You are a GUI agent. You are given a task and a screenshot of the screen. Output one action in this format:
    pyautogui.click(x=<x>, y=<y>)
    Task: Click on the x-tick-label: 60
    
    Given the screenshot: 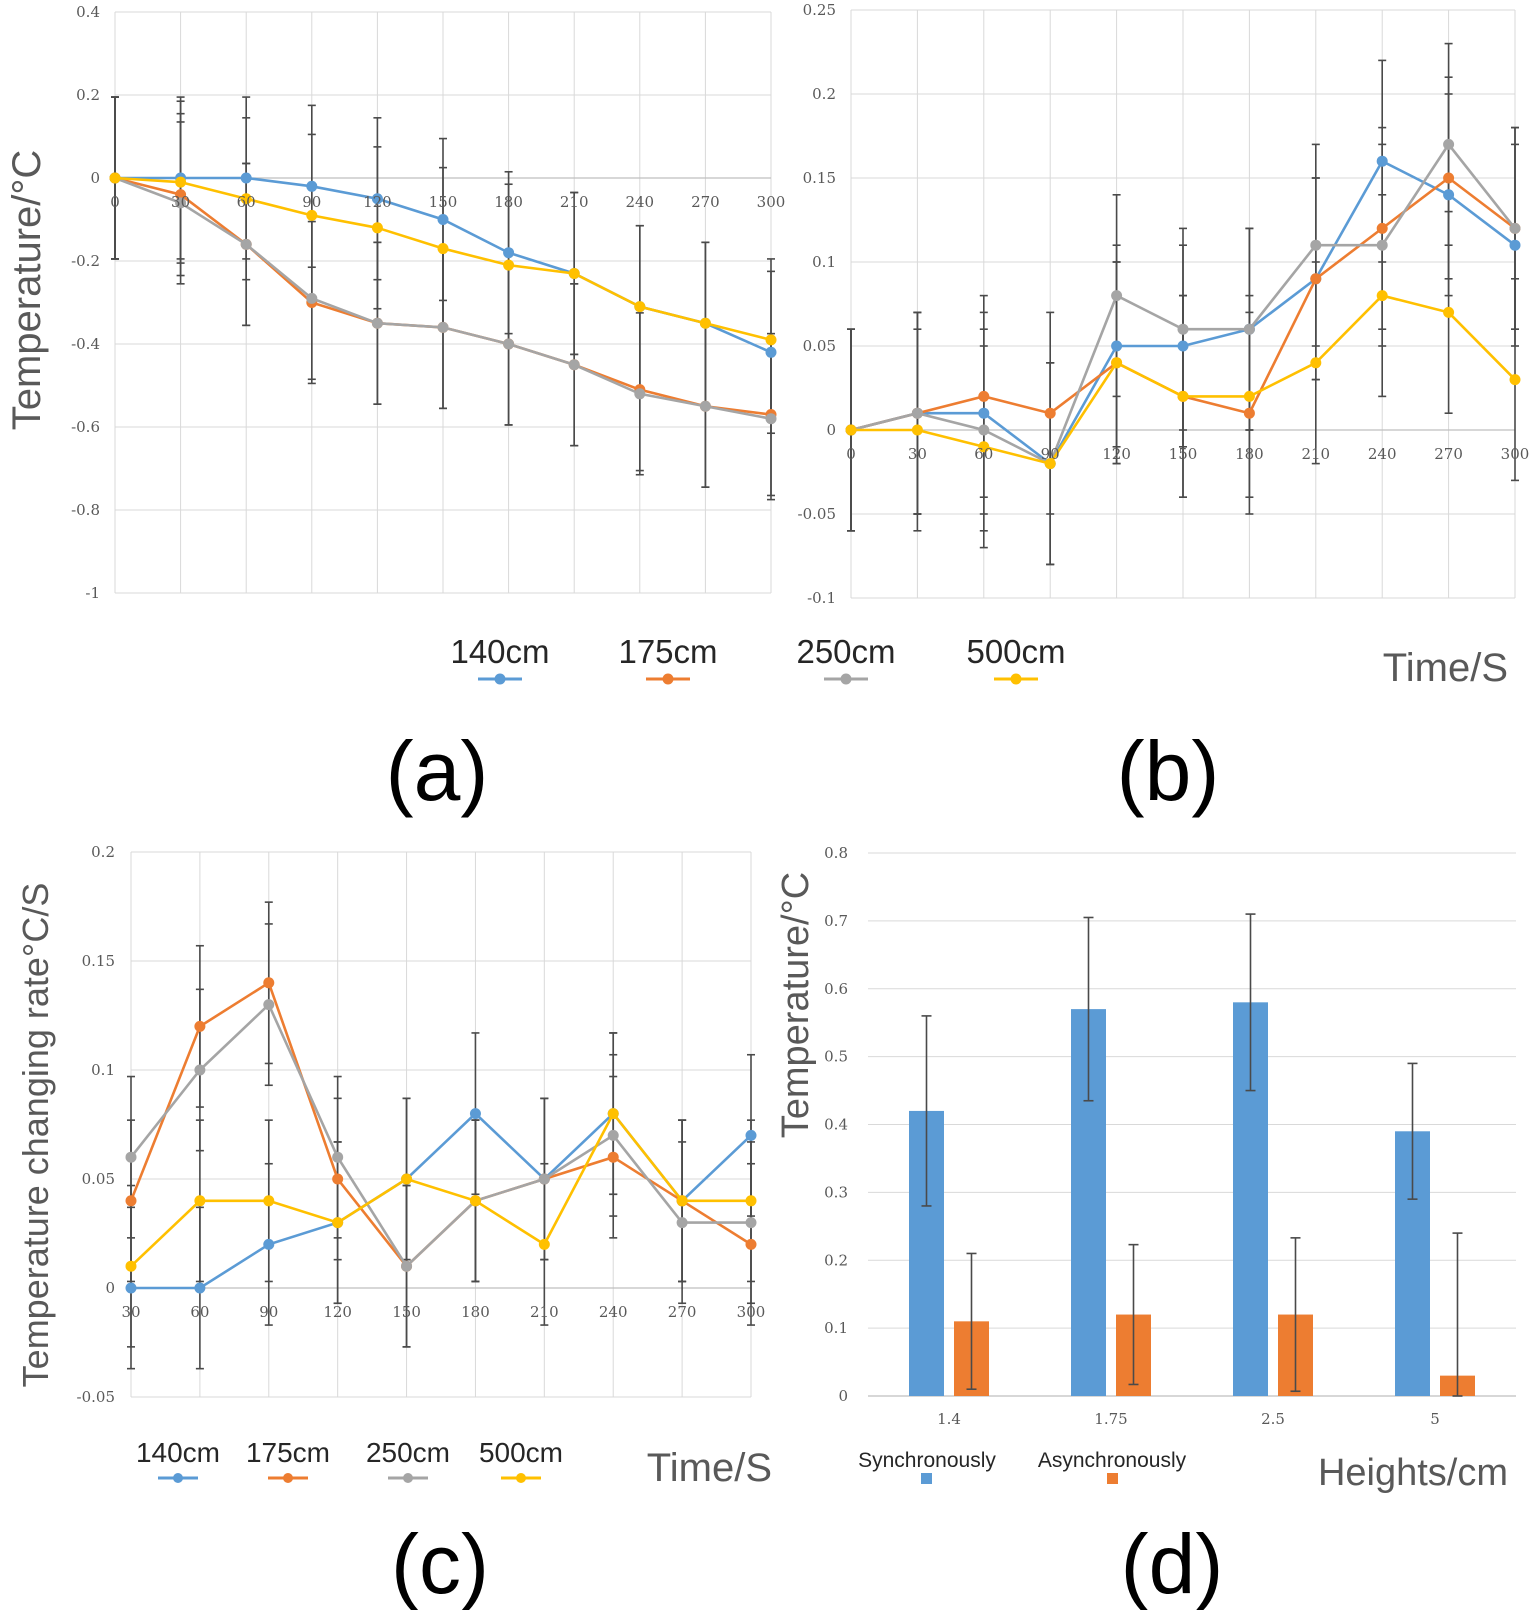 What is the action you would take?
    pyautogui.click(x=983, y=454)
    